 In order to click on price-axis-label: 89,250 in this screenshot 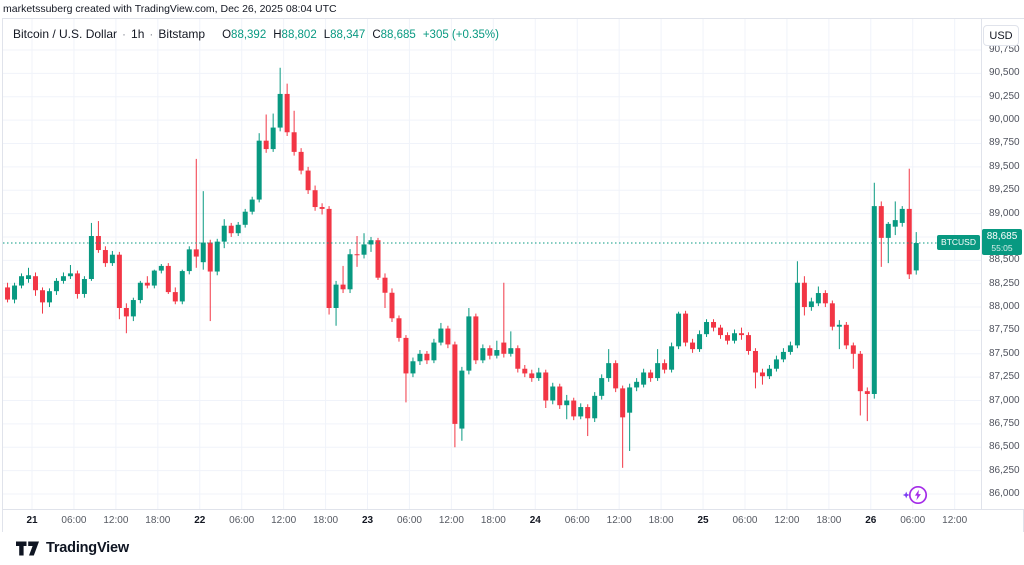, I will do `click(1004, 190)`.